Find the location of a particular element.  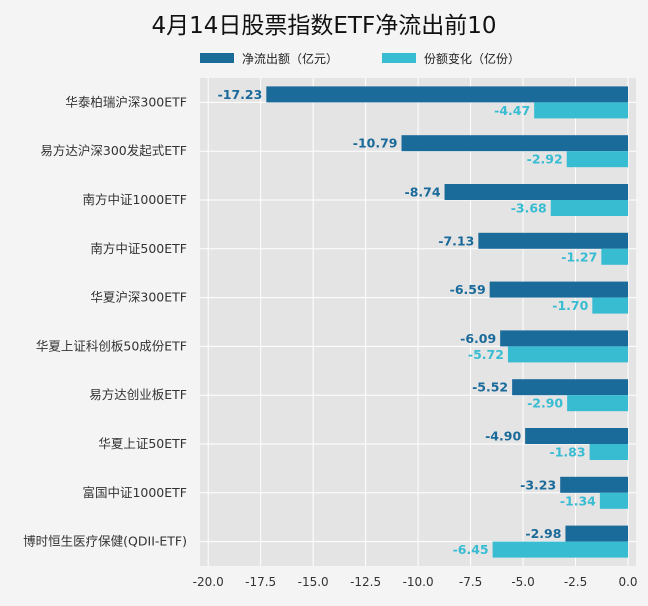

x-tick-label: -7.5 is located at coordinates (470, 582).